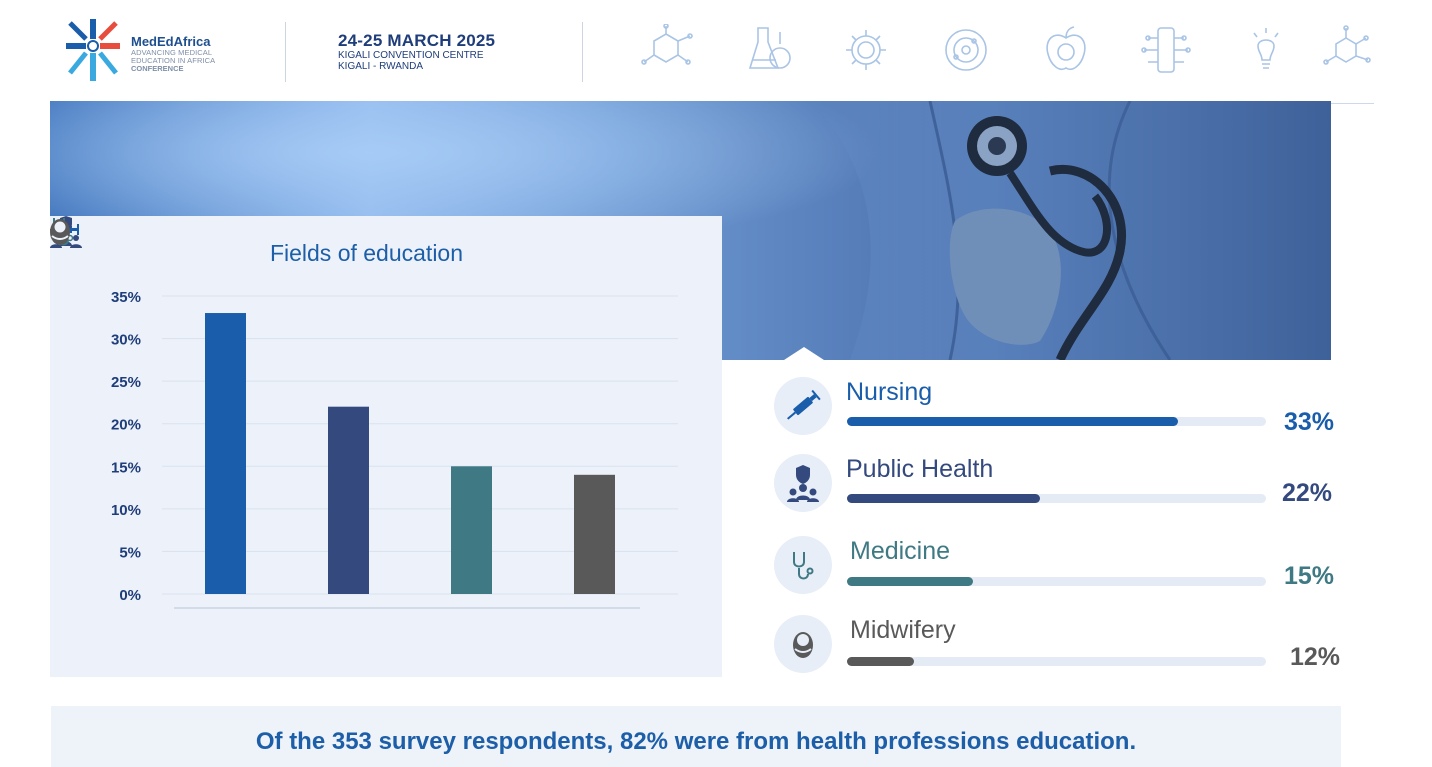  Describe the element at coordinates (1266, 48) in the screenshot. I see `lightbulb-icon` at that location.